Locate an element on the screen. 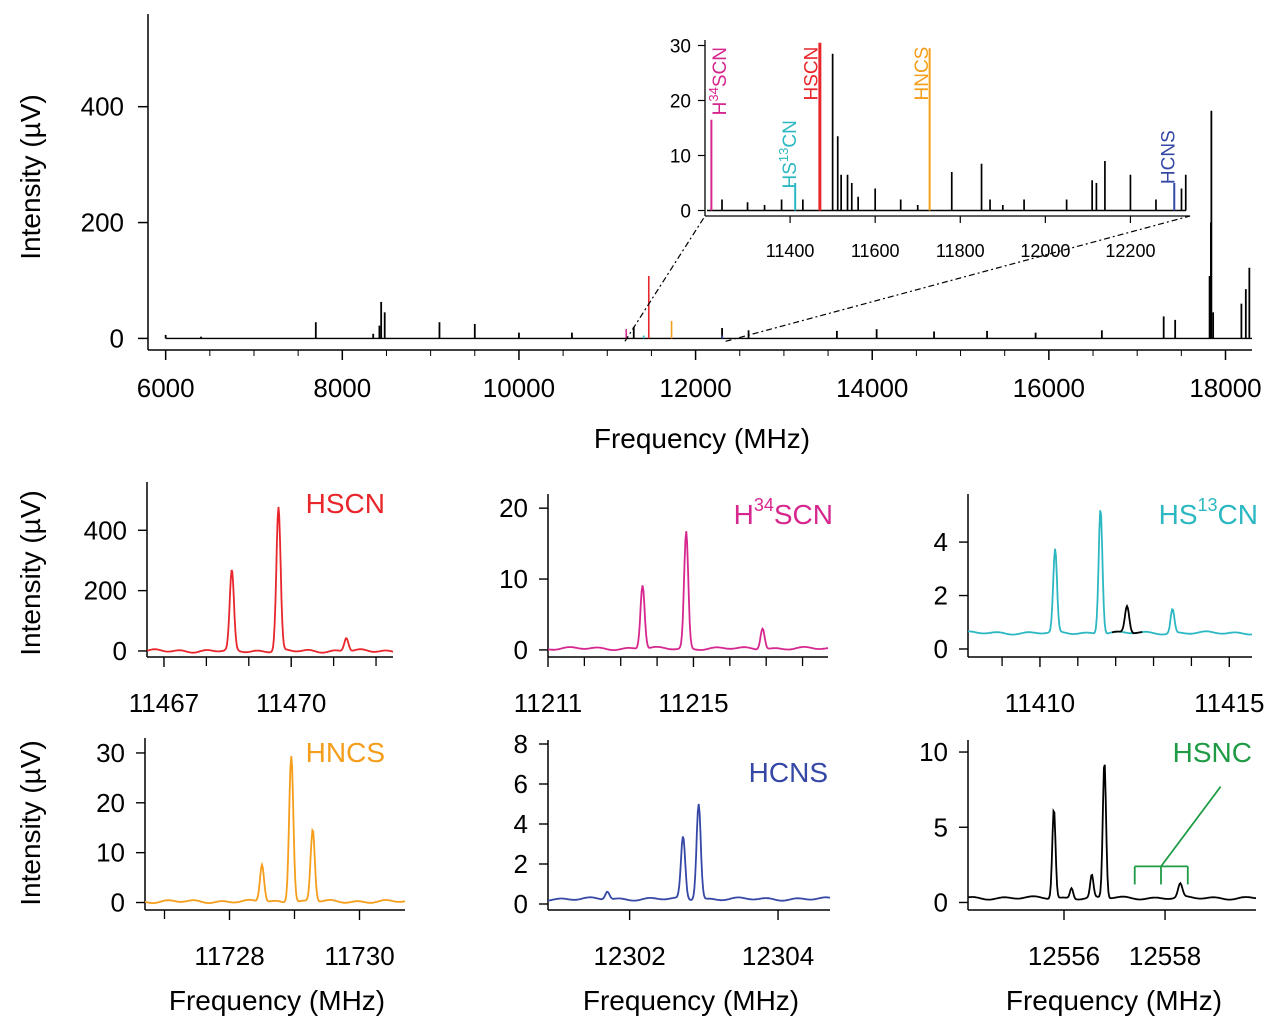 Image resolution: width=1277 pixels, height=1019 pixels. h34scn-panel: 0 10 20 11211 11215 H34SCN is located at coordinates (666, 605).